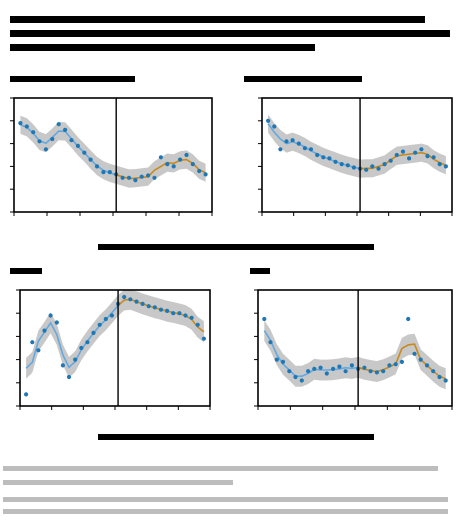 The width and height of the screenshot is (460, 522). I want to click on panel-header-bottom-right, so click(260, 271).